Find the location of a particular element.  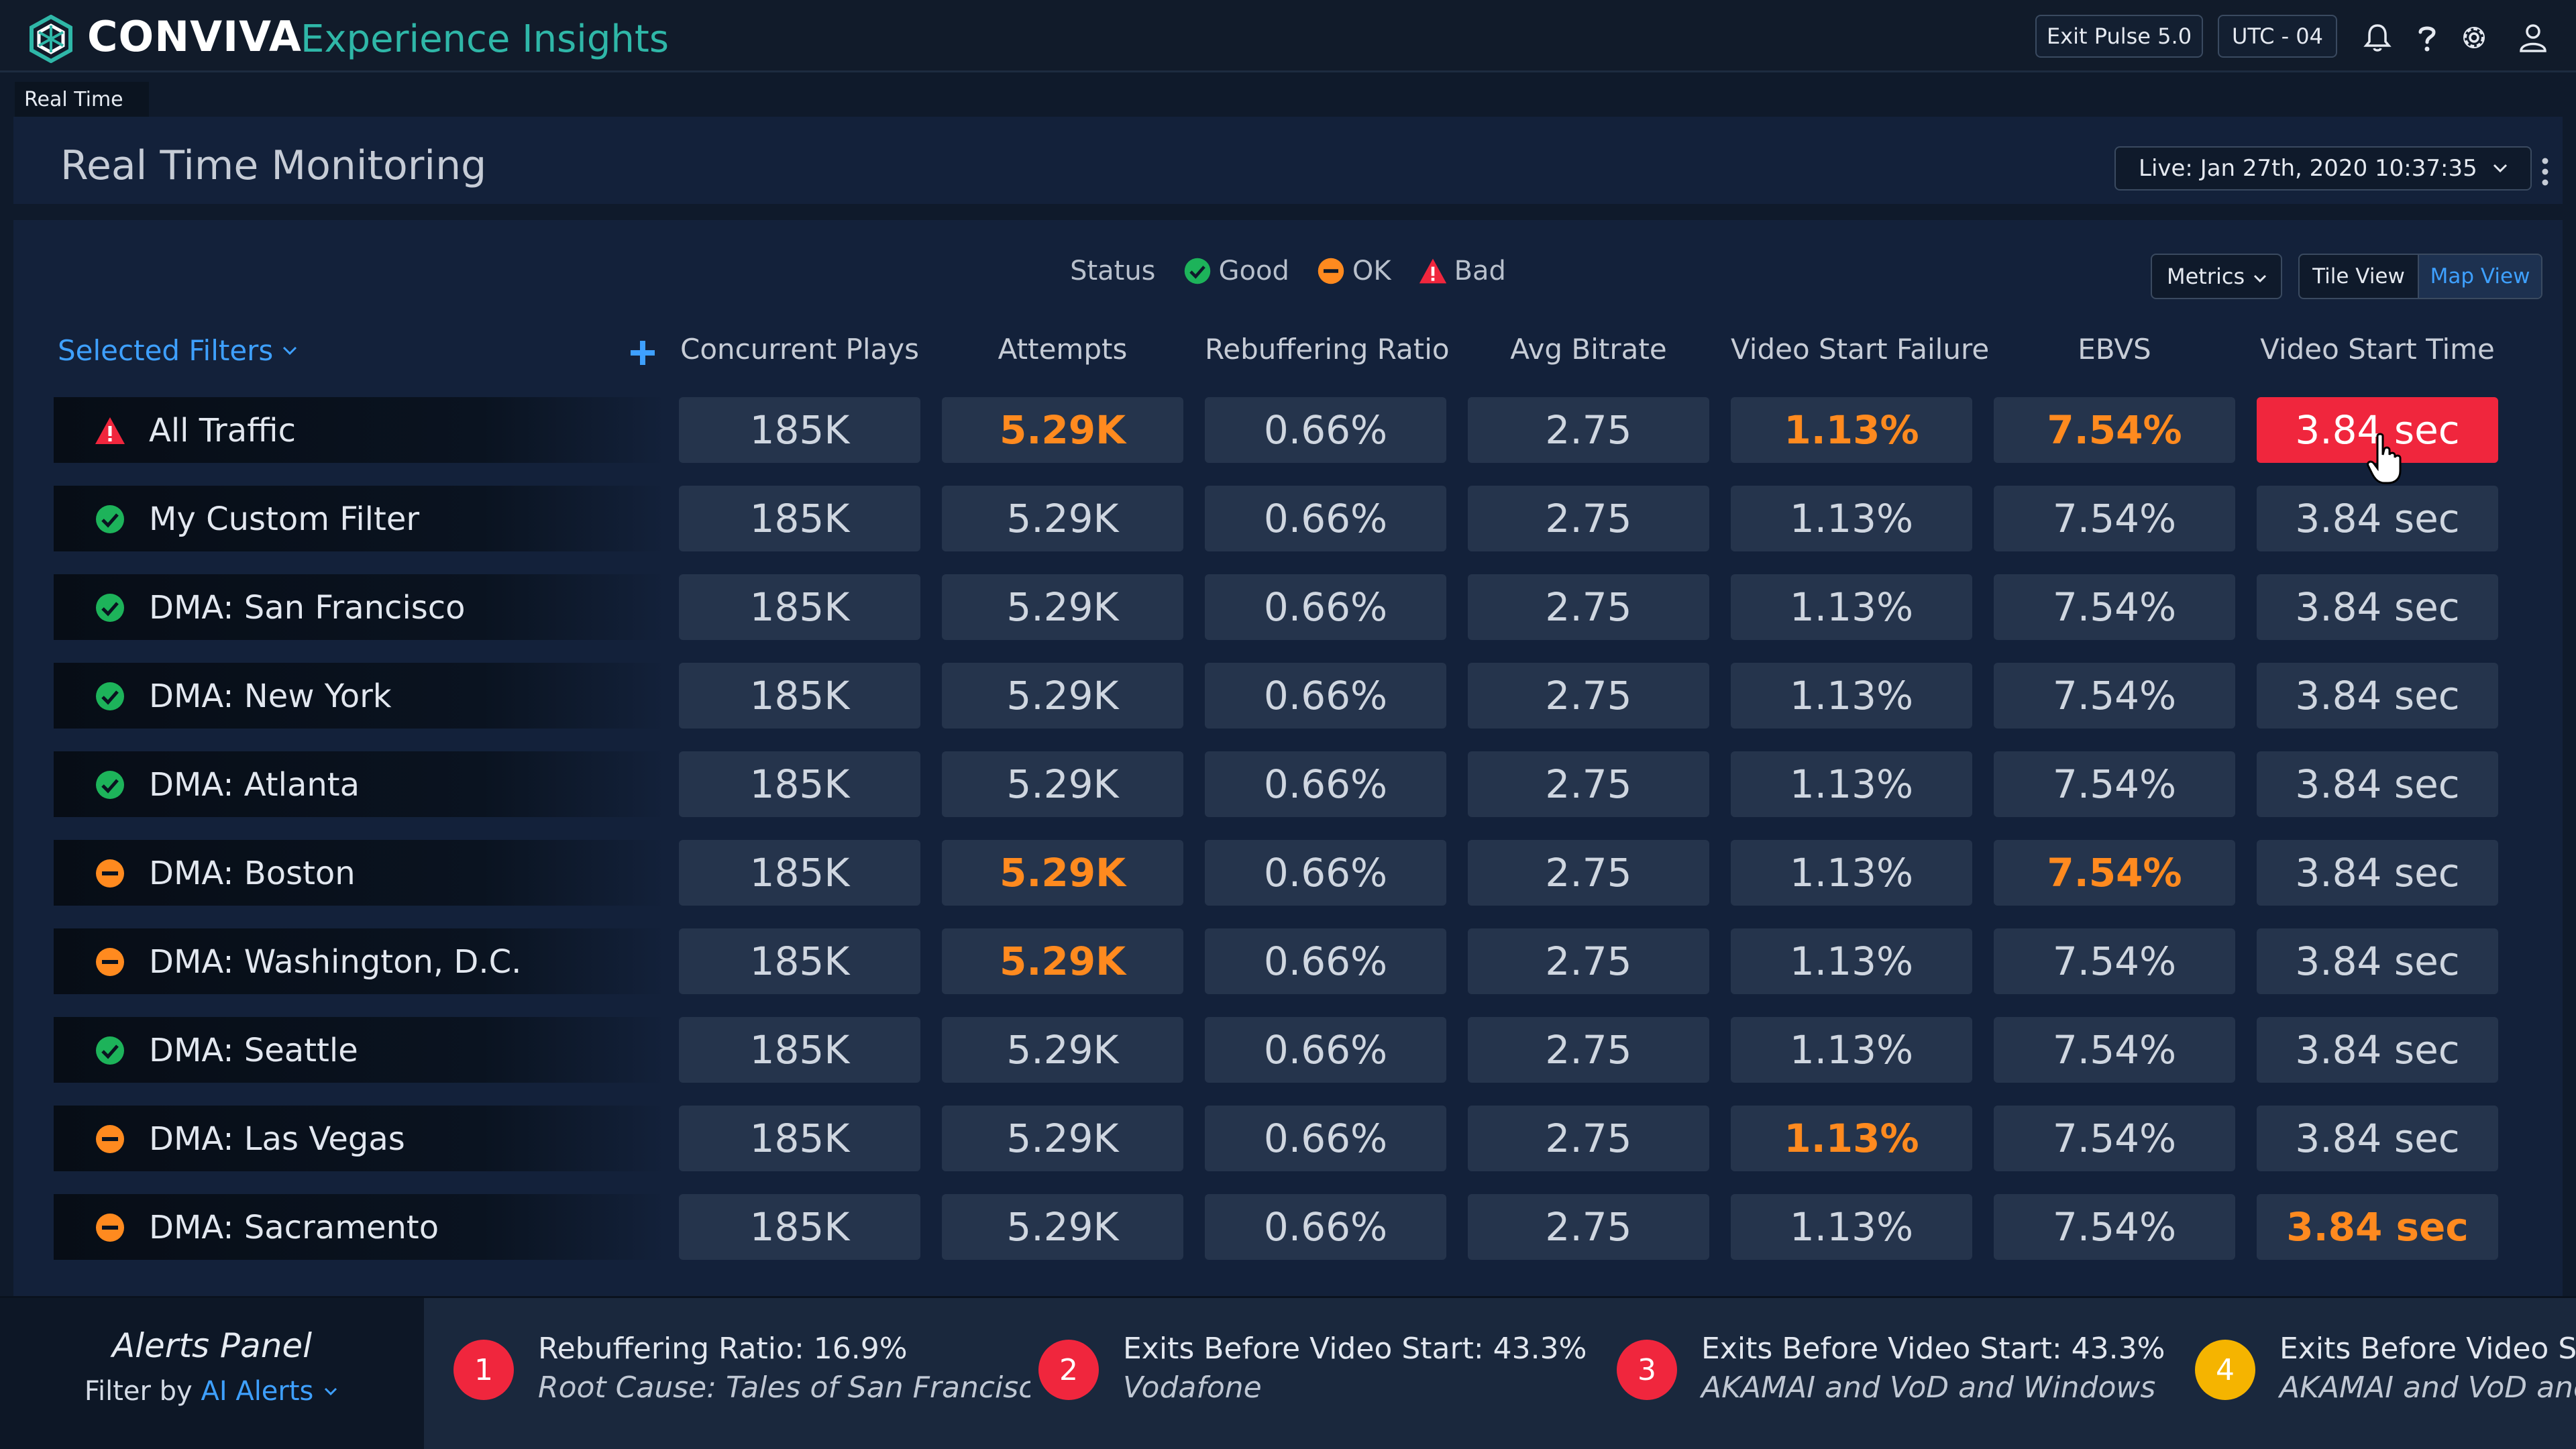

kebab-menu-icon is located at coordinates (2545, 172).